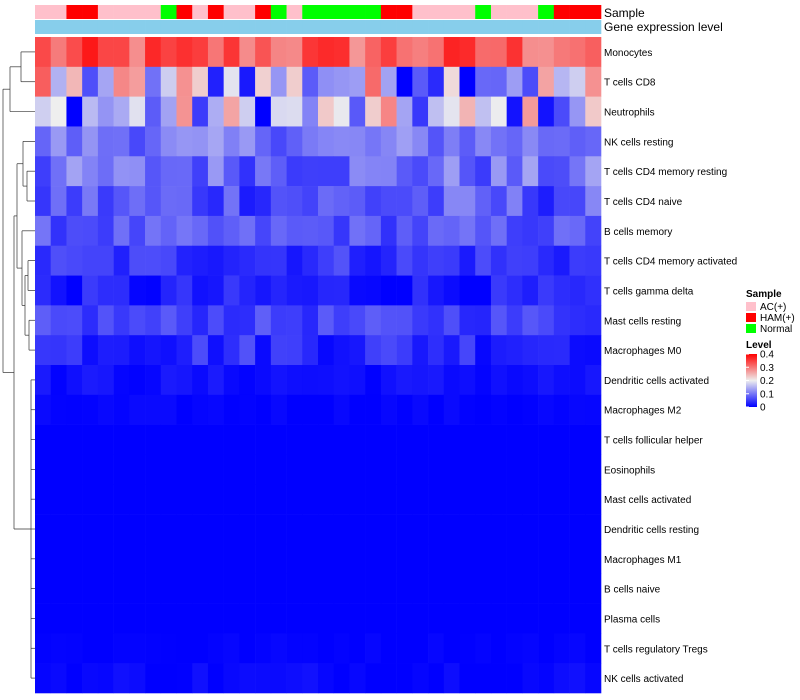 This screenshot has width=800, height=700. I want to click on expression-annotation-track, so click(318, 27).